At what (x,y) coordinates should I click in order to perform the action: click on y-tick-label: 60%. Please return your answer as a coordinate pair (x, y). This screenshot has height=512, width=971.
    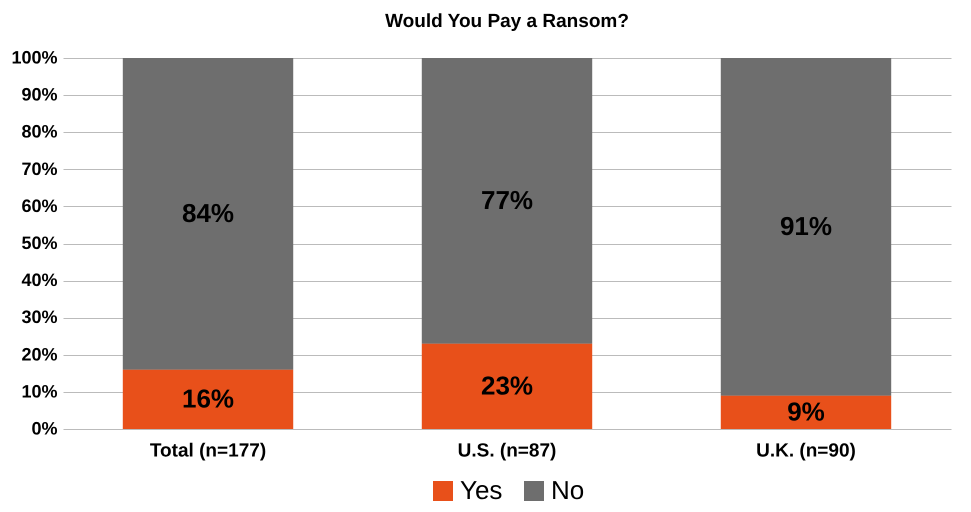
    Looking at the image, I should click on (39, 206).